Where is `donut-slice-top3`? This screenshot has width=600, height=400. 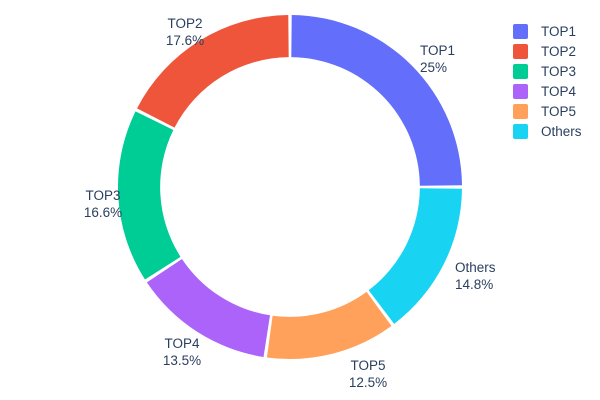 donut-slice-top3 is located at coordinates (149, 195).